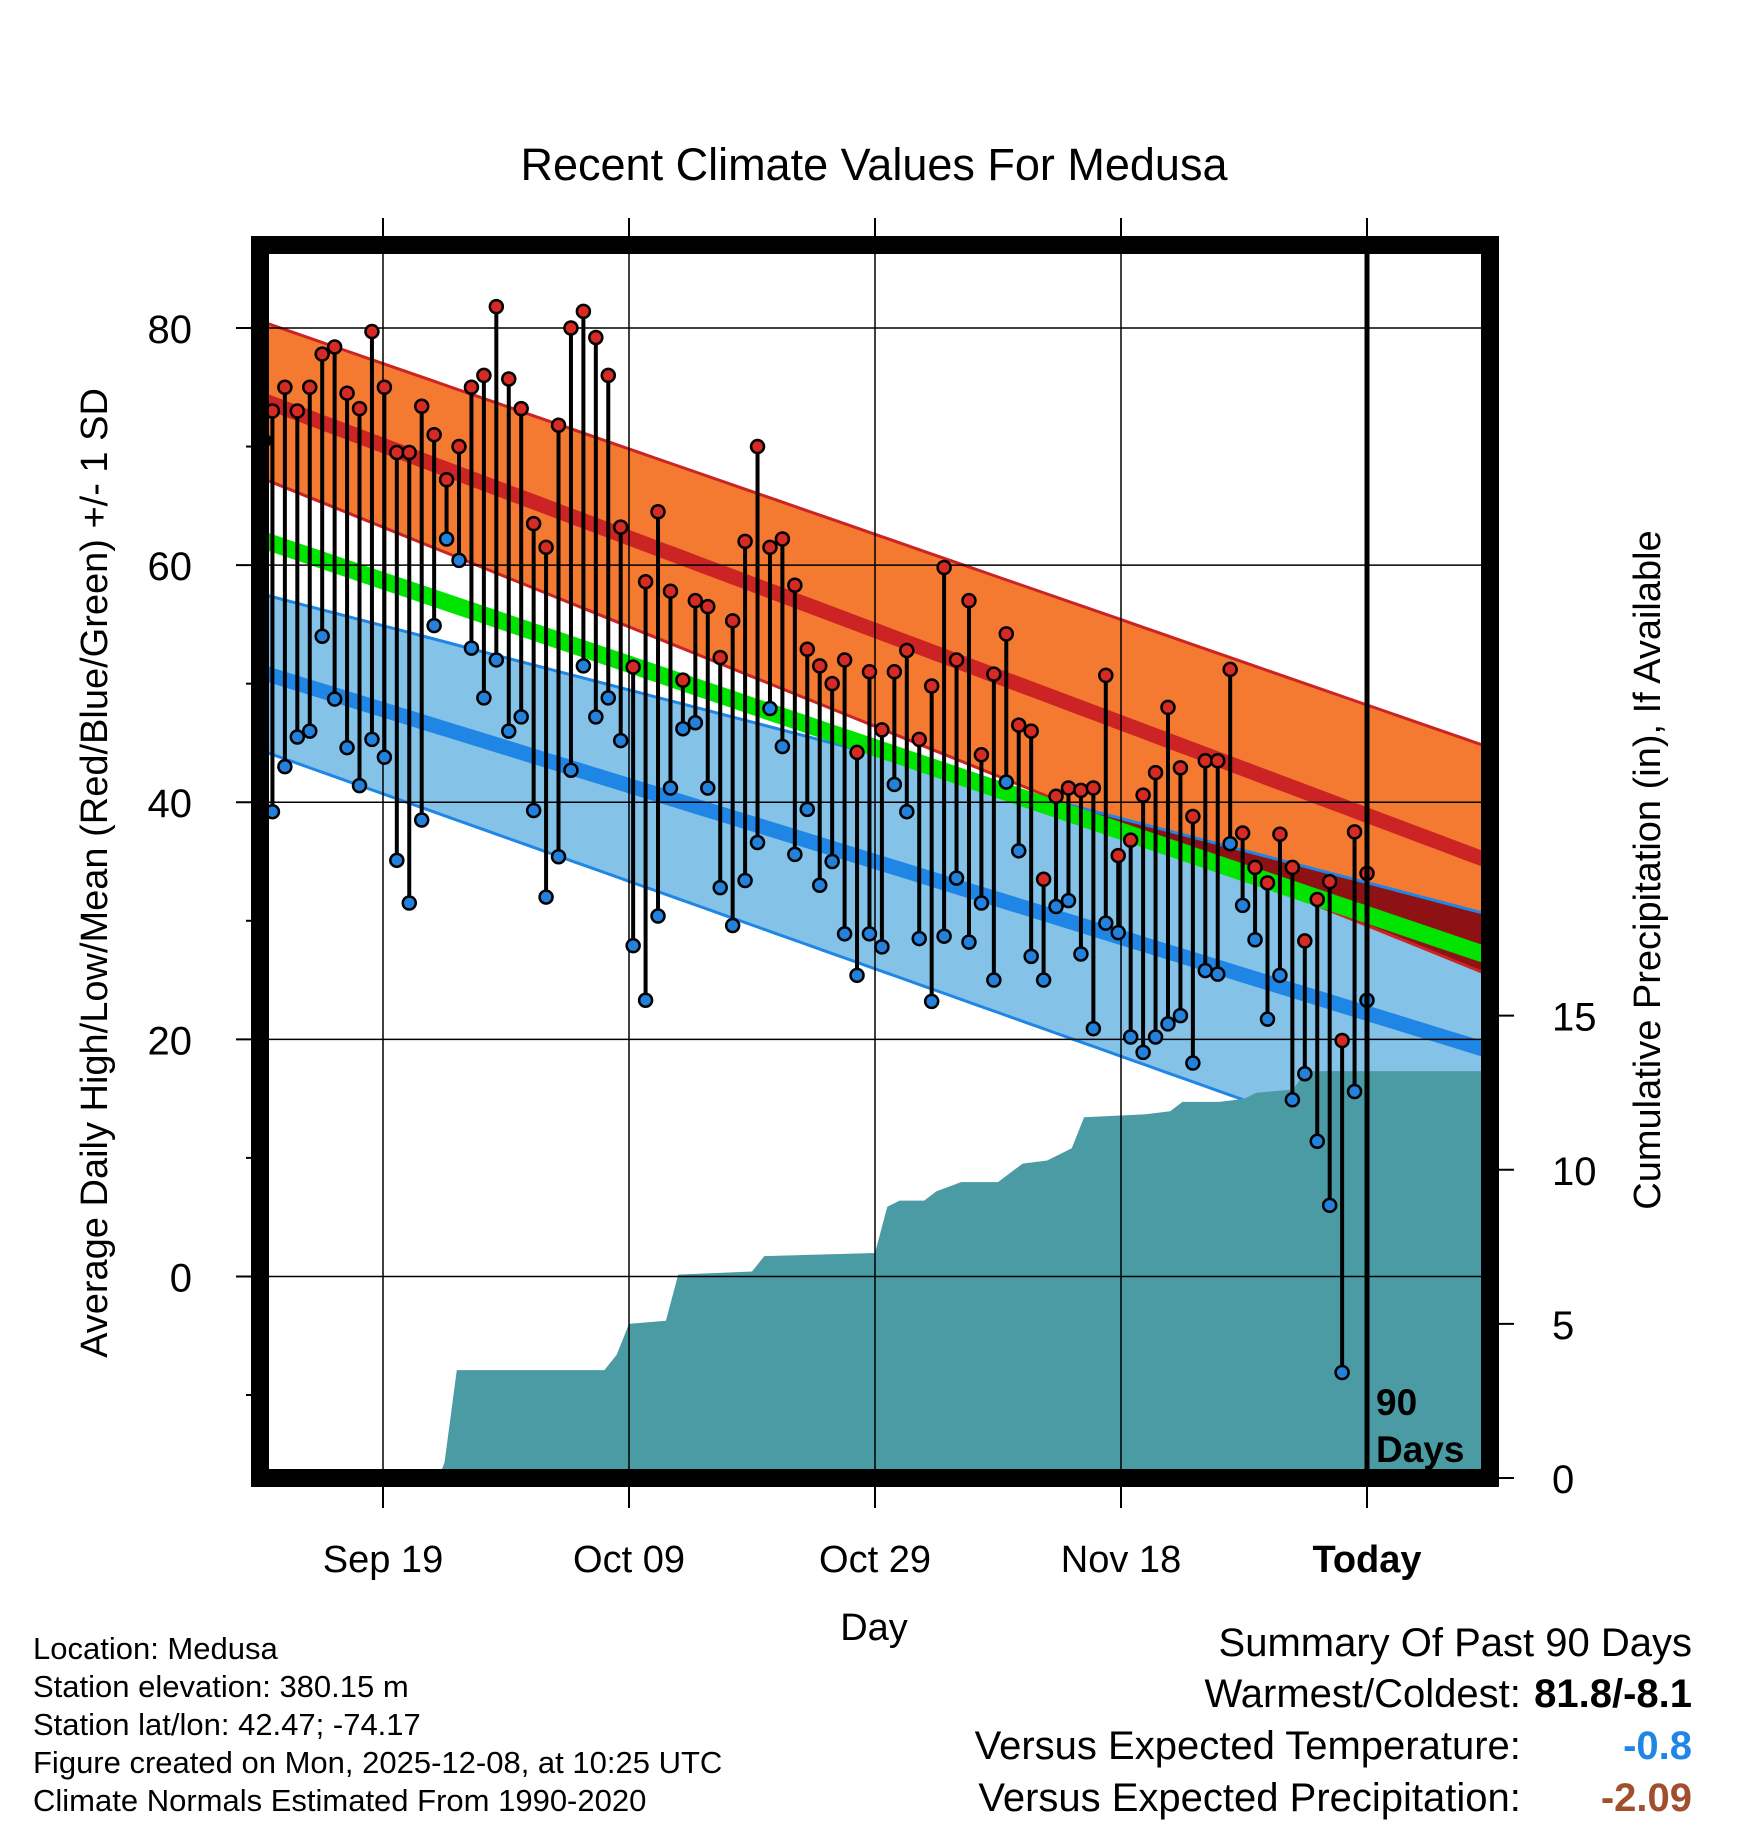 This screenshot has width=1748, height=1828. Describe the element at coordinates (170, 567) in the screenshot. I see `y-tick-label: 60` at that location.